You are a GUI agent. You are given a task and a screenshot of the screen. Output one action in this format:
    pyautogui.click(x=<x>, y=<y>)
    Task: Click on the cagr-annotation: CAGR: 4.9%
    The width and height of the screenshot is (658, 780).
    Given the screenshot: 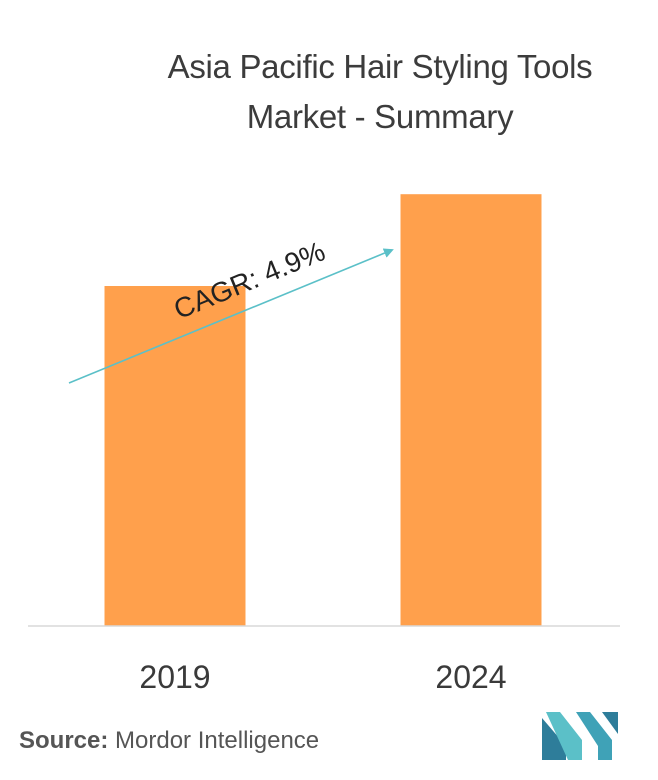 What is the action you would take?
    pyautogui.click(x=249, y=280)
    